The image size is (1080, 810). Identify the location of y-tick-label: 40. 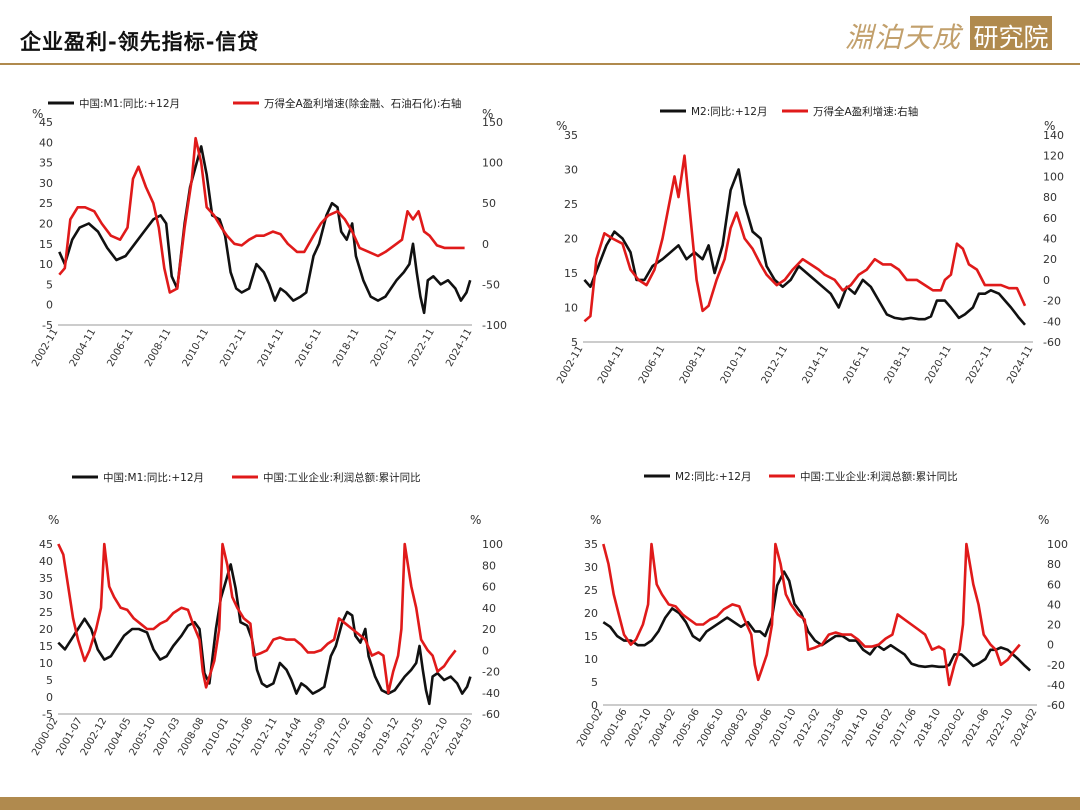
(46, 142).